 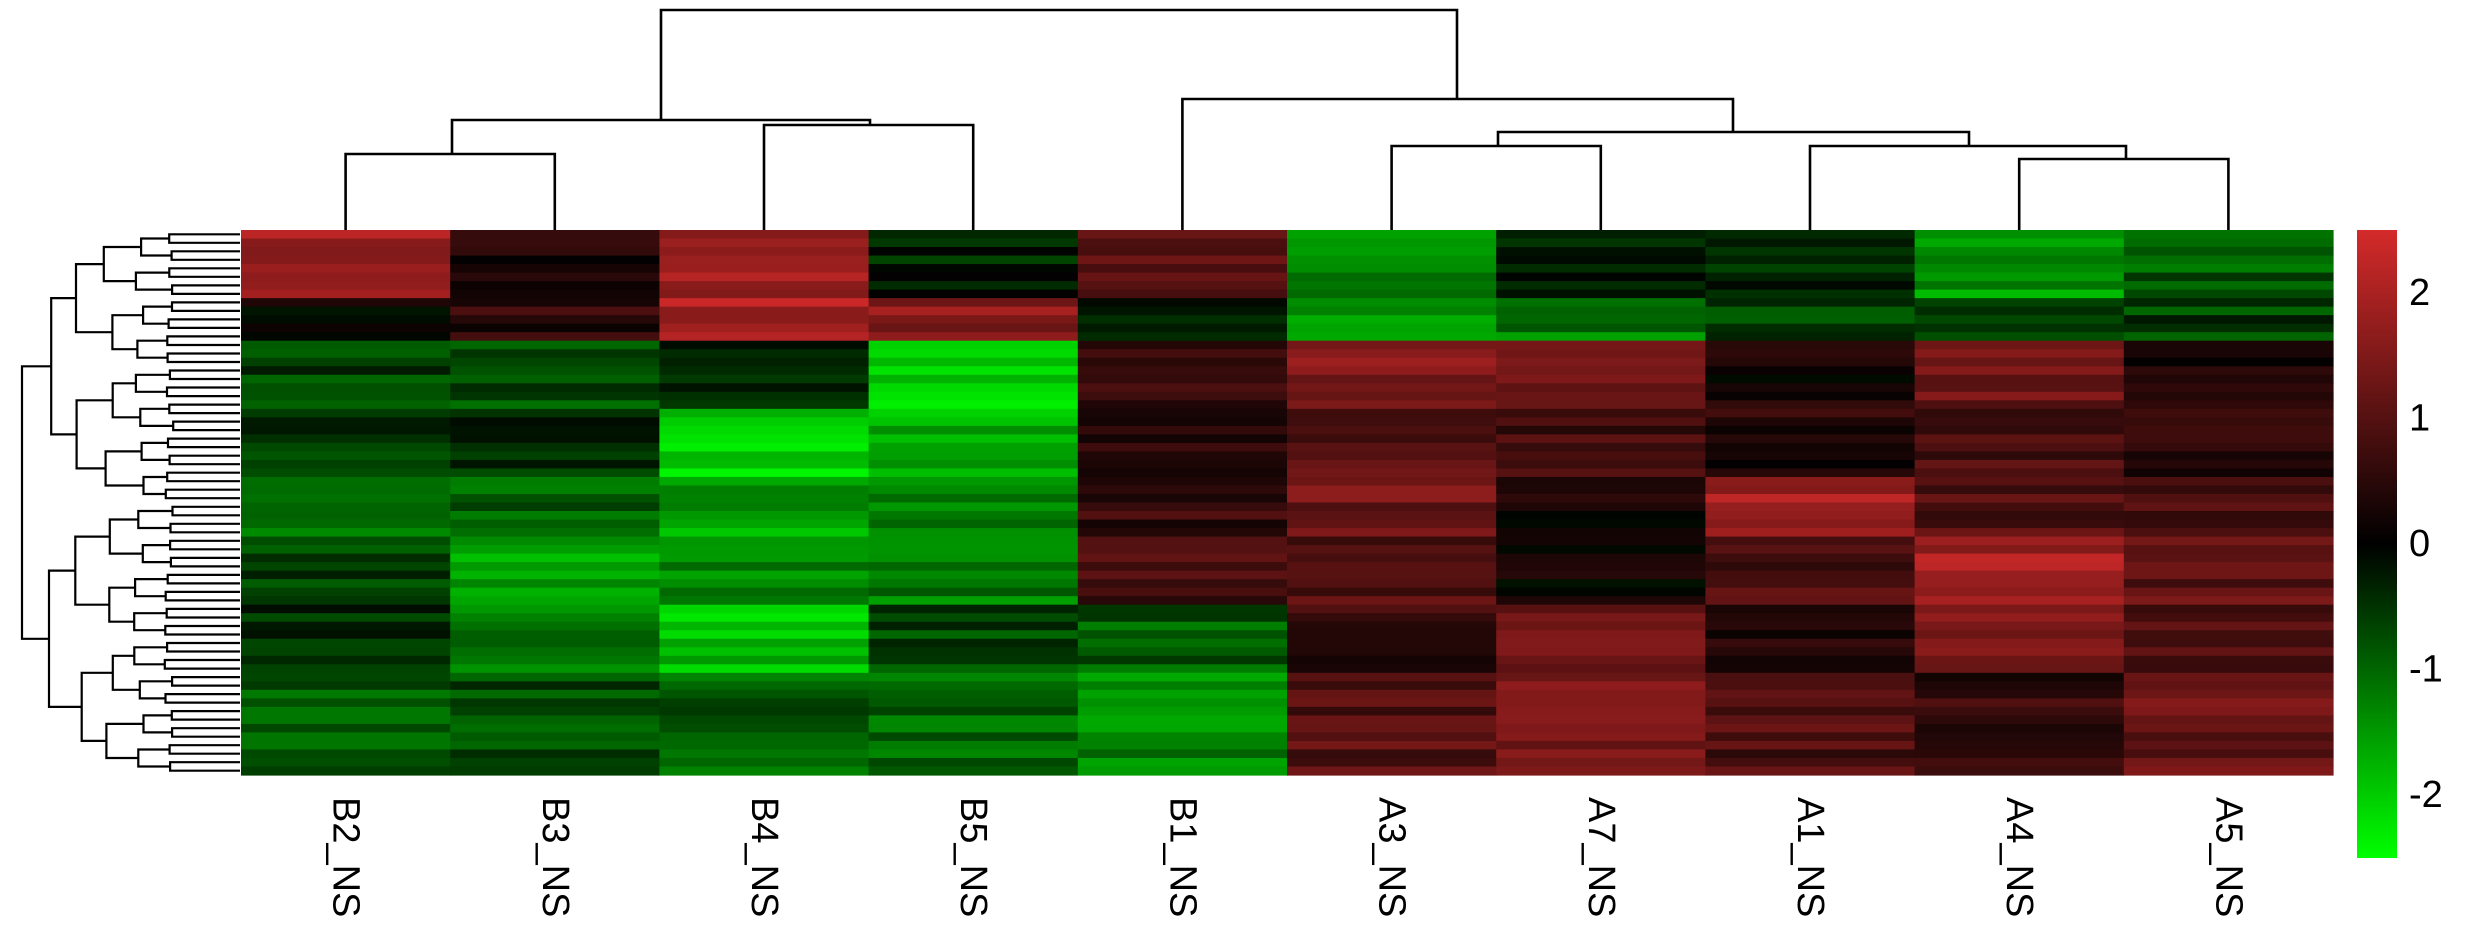 What do you see at coordinates (555, 857) in the screenshot?
I see `column-label: B3_NS` at bounding box center [555, 857].